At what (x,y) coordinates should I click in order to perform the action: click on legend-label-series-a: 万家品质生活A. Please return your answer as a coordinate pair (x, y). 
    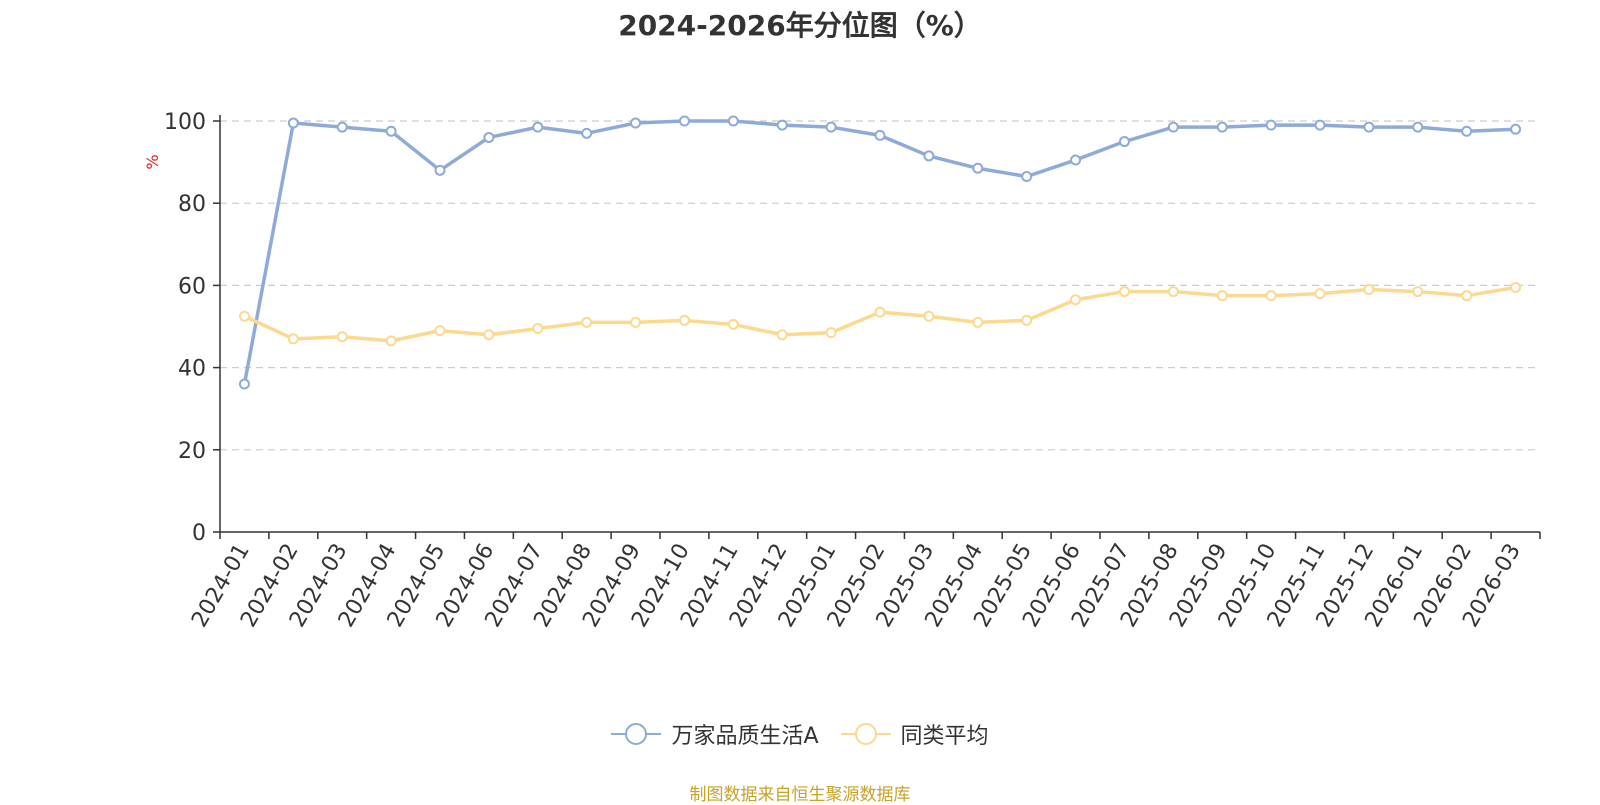
    Looking at the image, I should click on (745, 736).